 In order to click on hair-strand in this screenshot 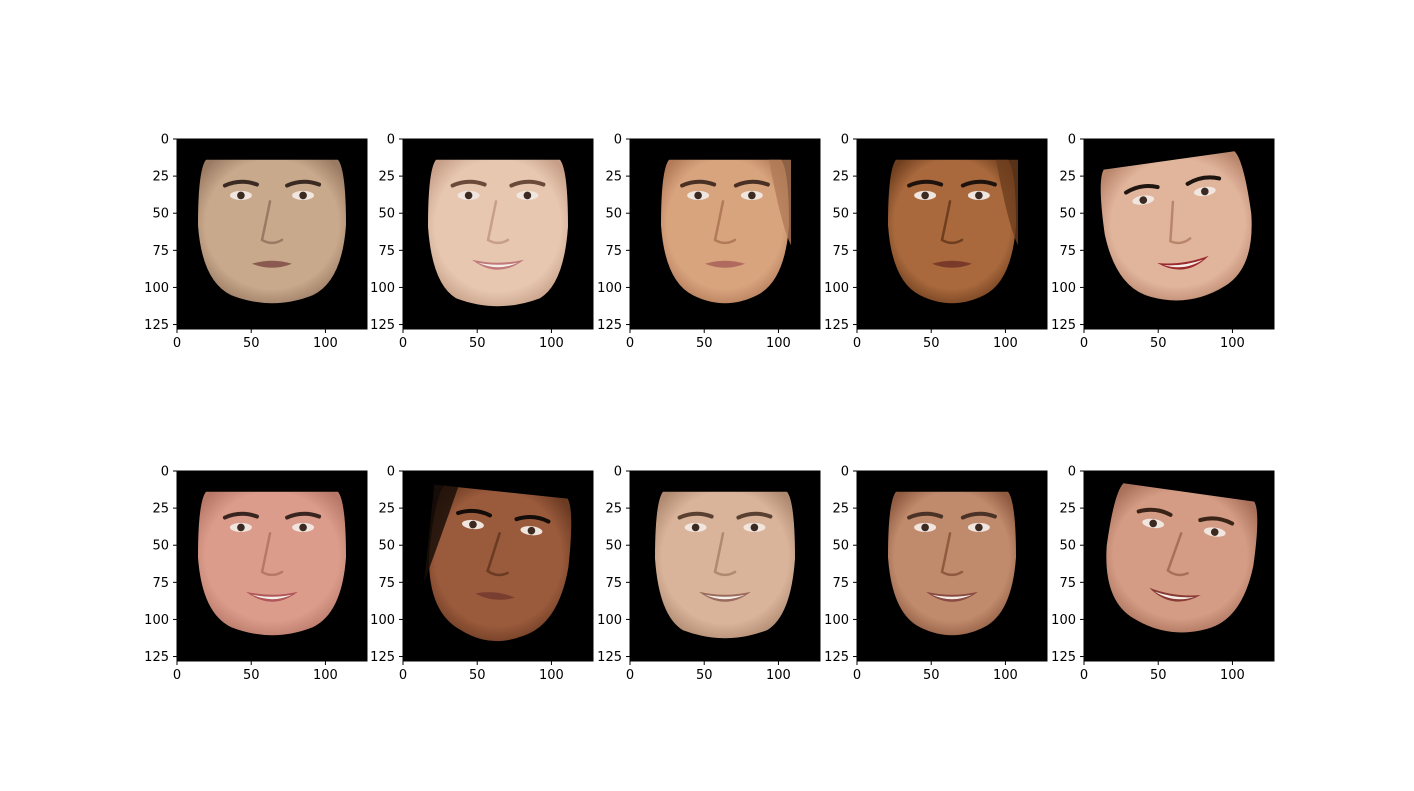, I will do `click(1007, 202)`.